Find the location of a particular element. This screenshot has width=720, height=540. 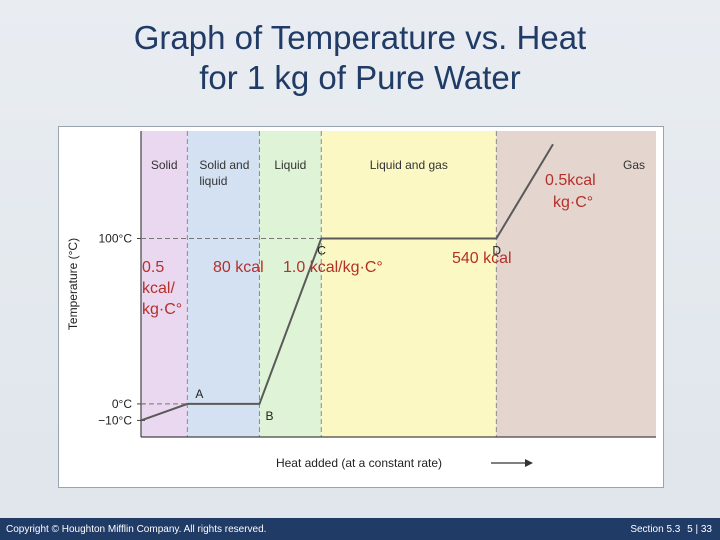

region-label: Solid is located at coordinates (164, 165).